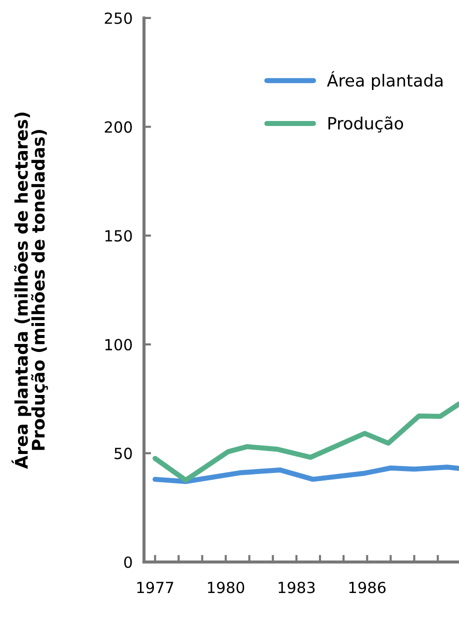 Image resolution: width=459 pixels, height=617 pixels. Describe the element at coordinates (123, 454) in the screenshot. I see `y-tick-label: 50` at that location.